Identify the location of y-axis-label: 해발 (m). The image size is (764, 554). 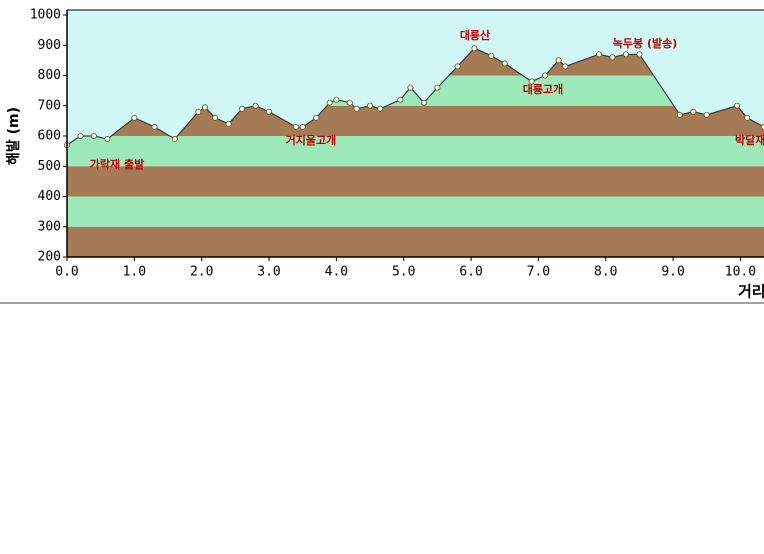
(13, 136).